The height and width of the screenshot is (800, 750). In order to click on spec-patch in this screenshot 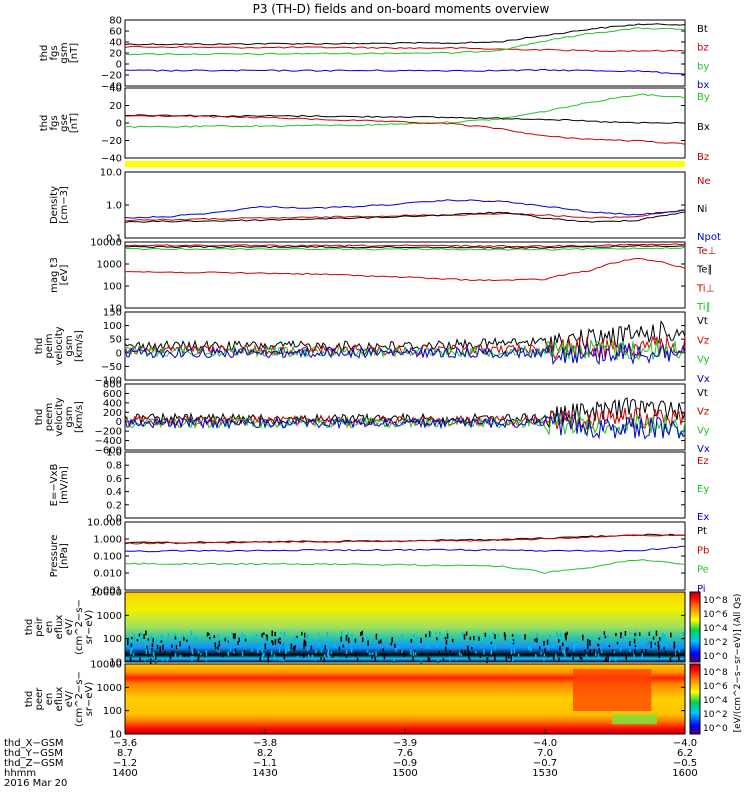, I will do `click(612, 690)`.